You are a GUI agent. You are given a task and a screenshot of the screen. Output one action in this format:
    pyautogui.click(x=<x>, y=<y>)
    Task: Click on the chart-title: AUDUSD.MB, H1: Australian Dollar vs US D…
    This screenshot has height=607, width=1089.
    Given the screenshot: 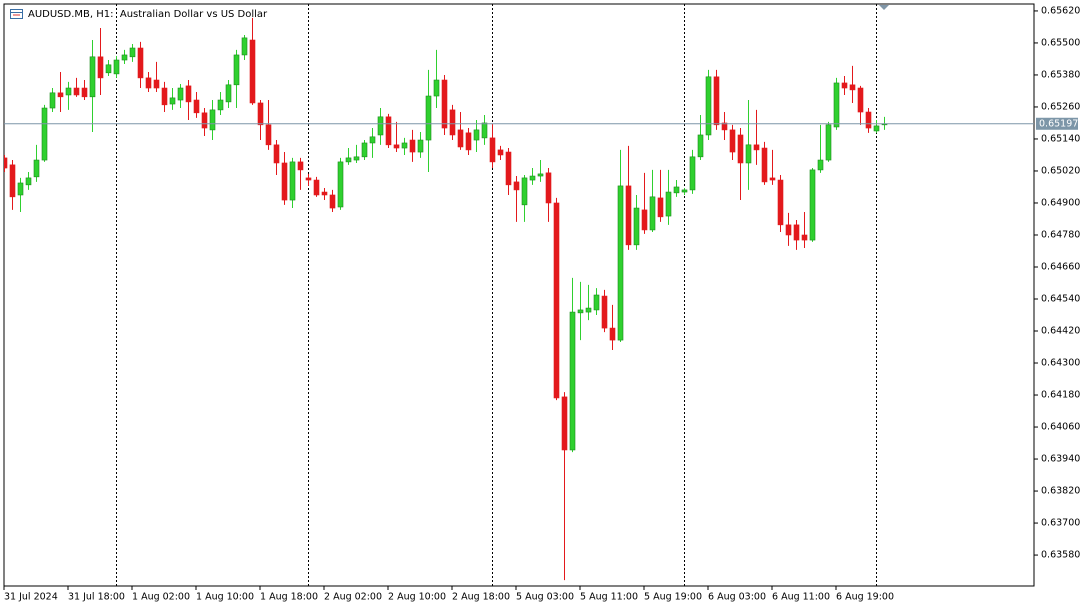 What is the action you would take?
    pyautogui.click(x=148, y=14)
    